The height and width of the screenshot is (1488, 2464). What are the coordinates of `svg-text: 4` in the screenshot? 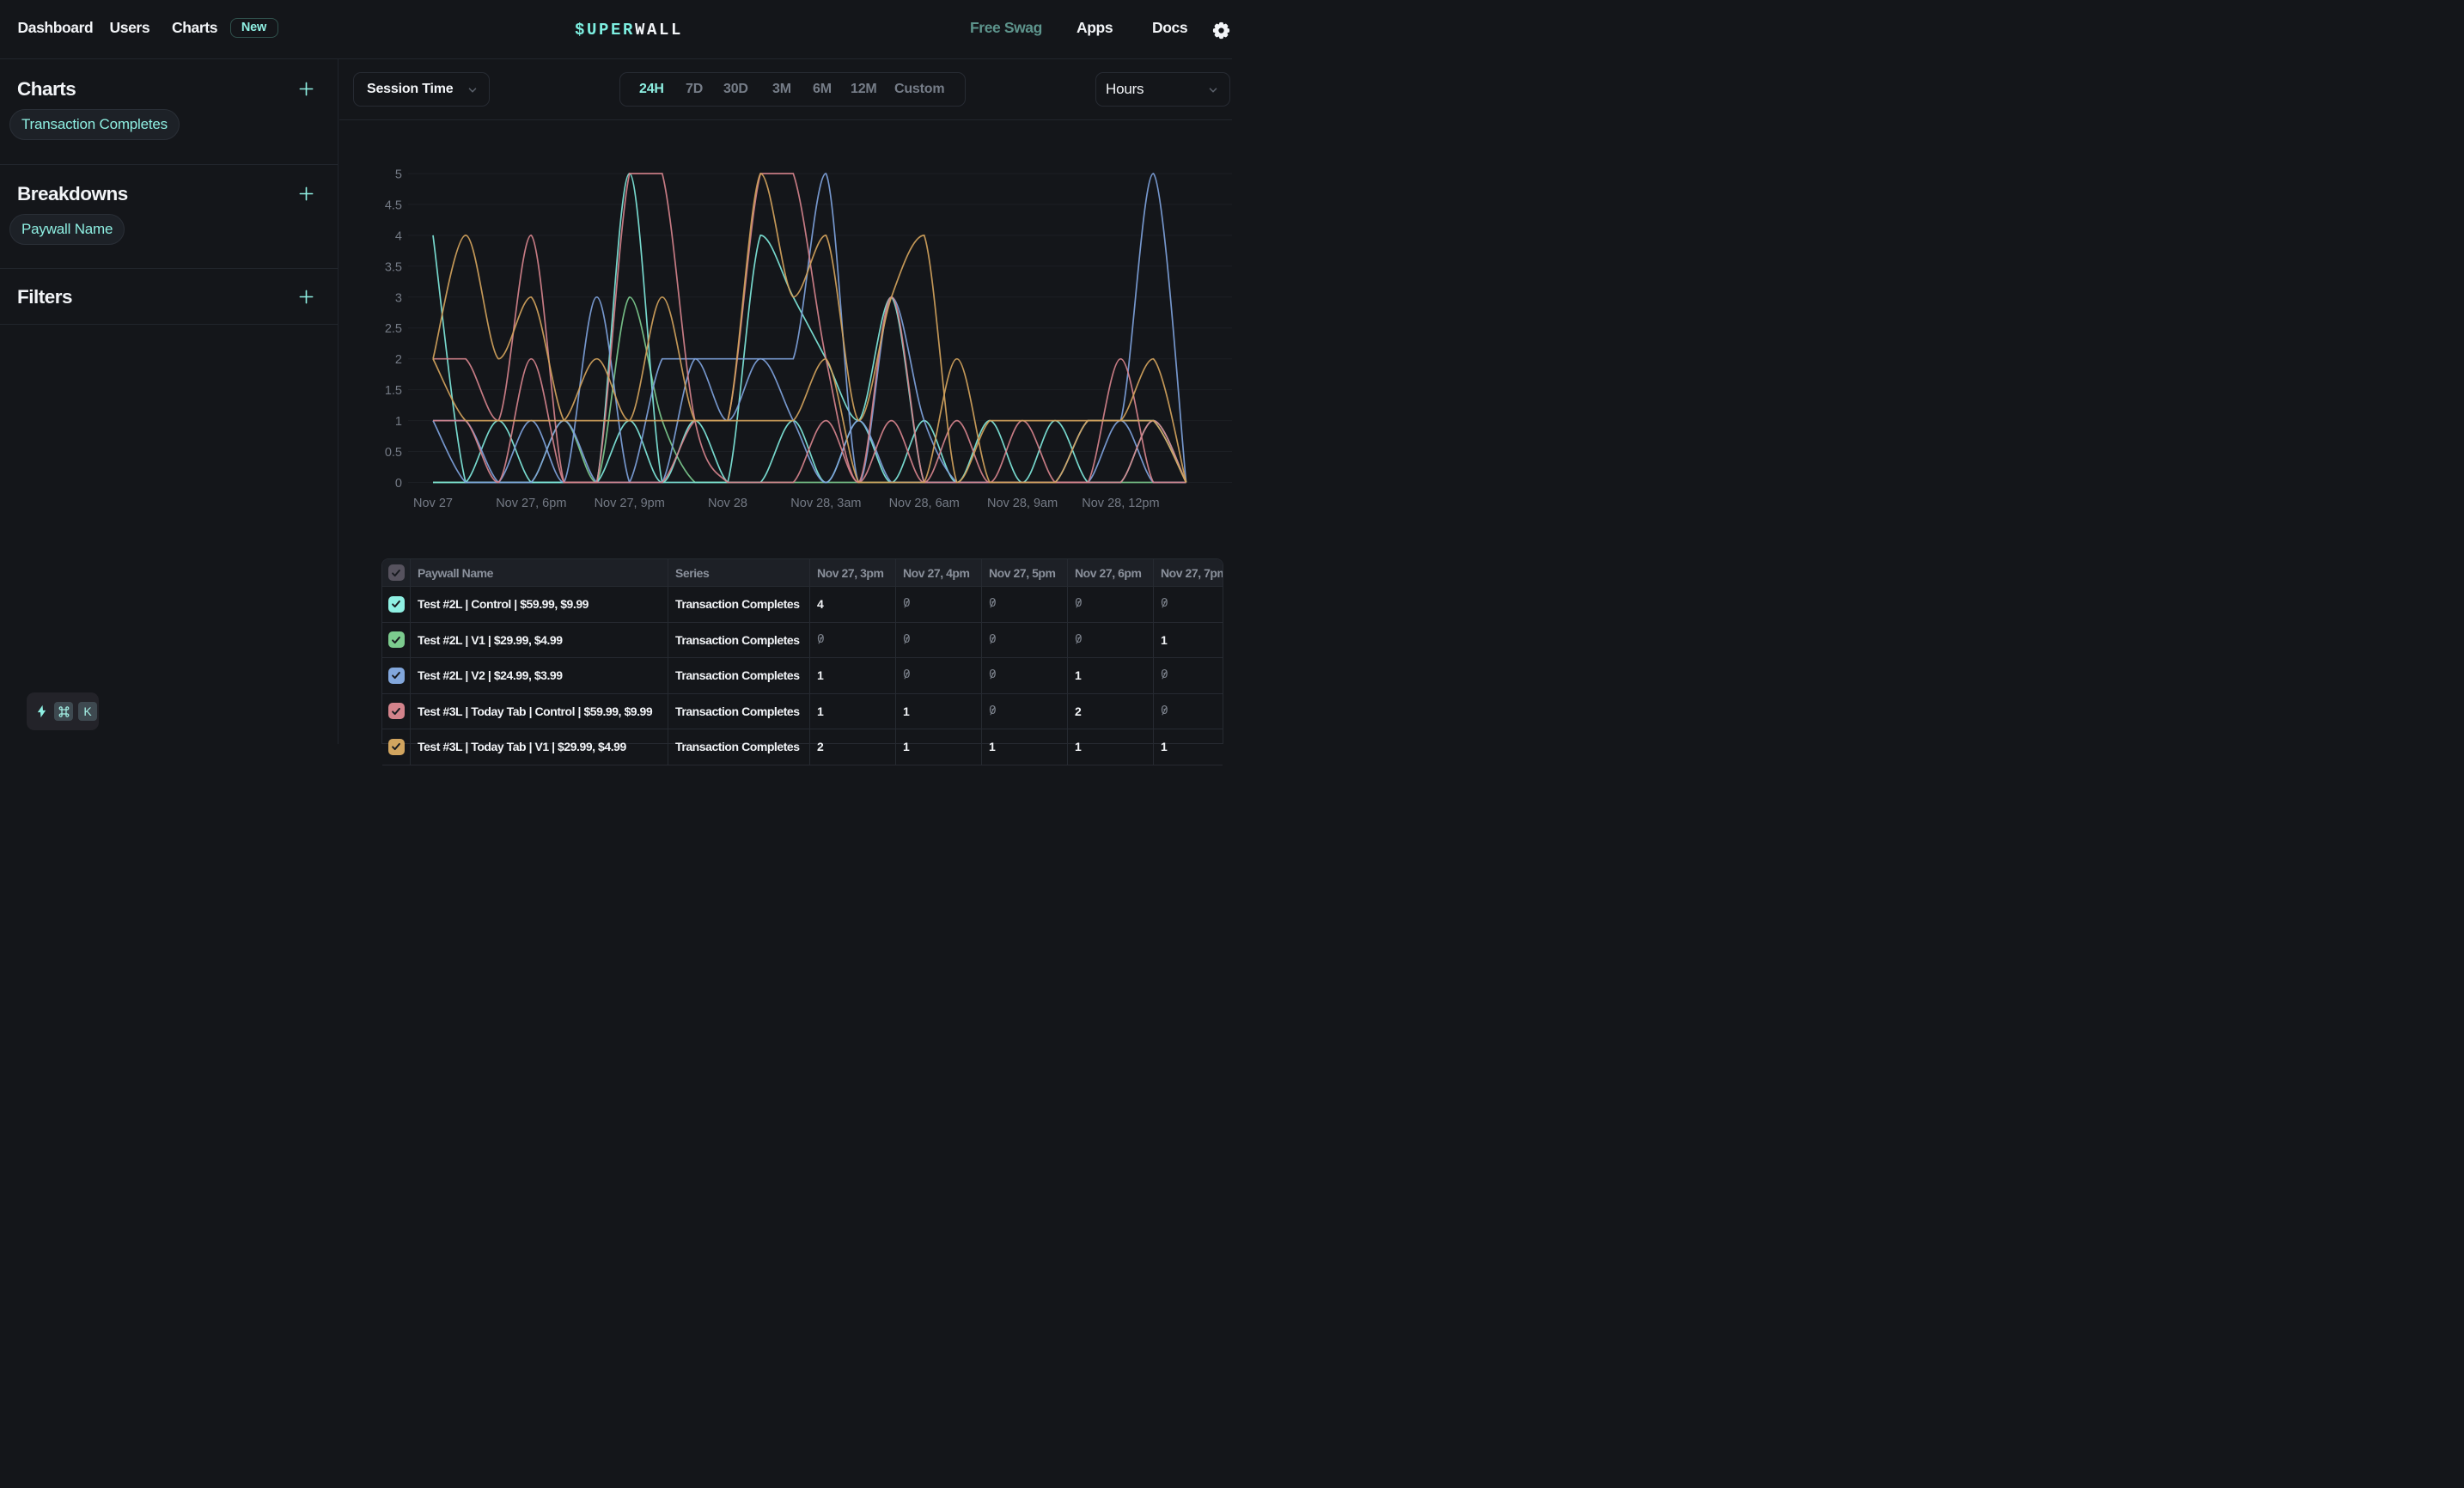 It's located at (397, 236).